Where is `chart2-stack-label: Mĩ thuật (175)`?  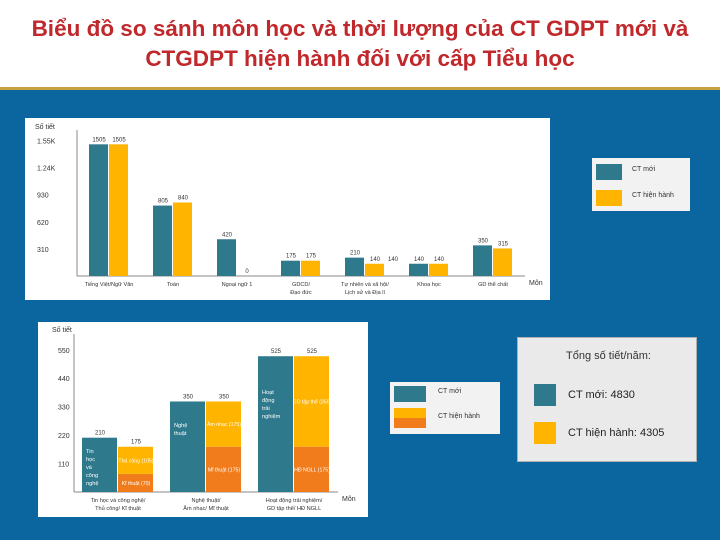 chart2-stack-label: Mĩ thuật (175) is located at coordinates (224, 470).